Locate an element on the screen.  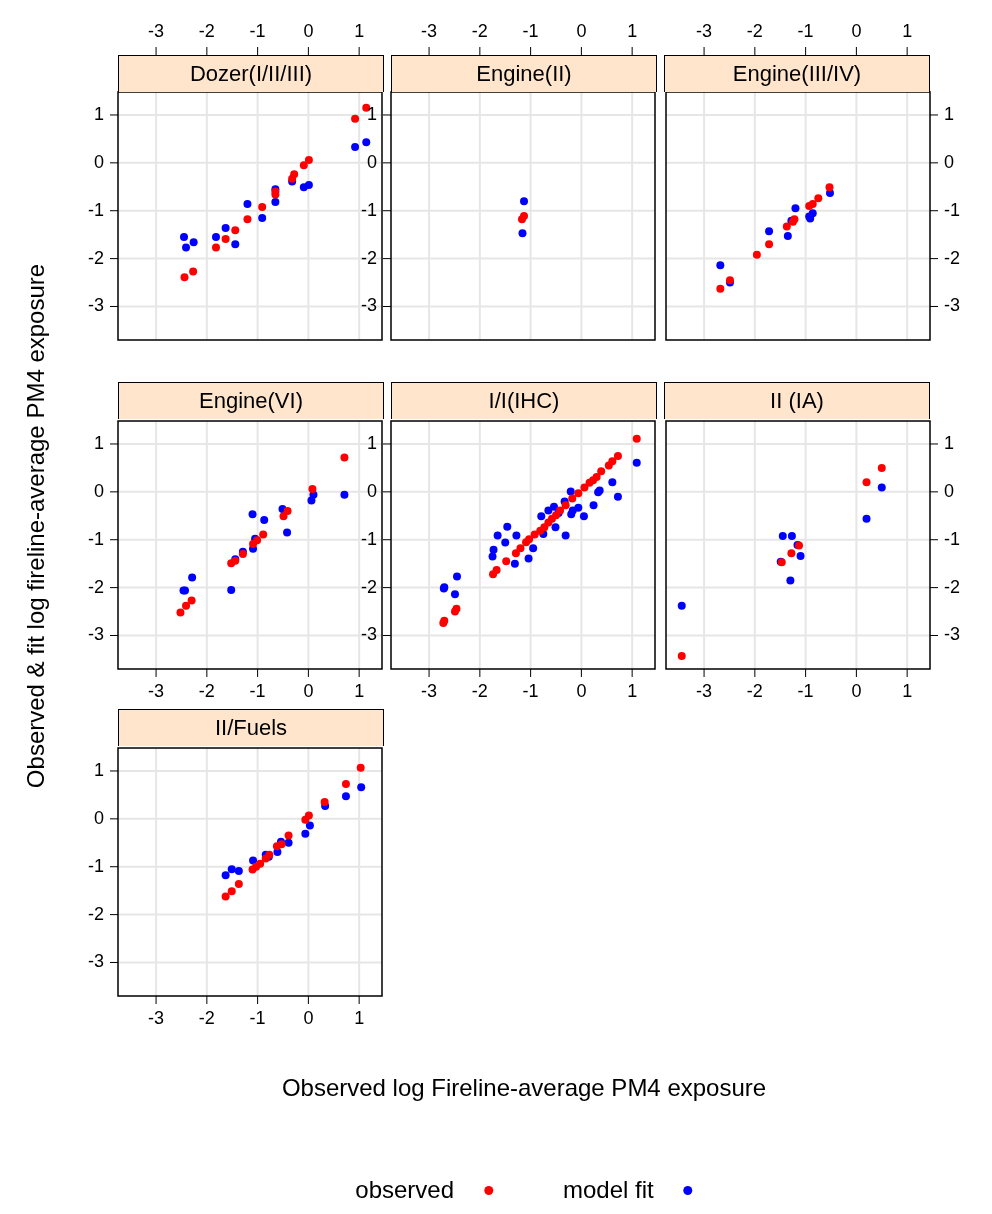
chart-title: II/Fuels is located at coordinates (251, 727).